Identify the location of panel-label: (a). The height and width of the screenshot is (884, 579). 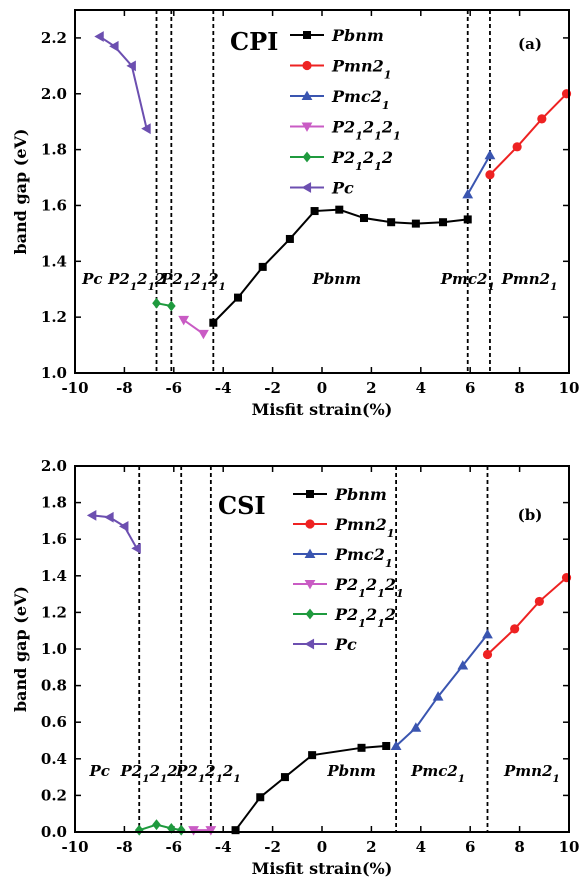
(530, 44).